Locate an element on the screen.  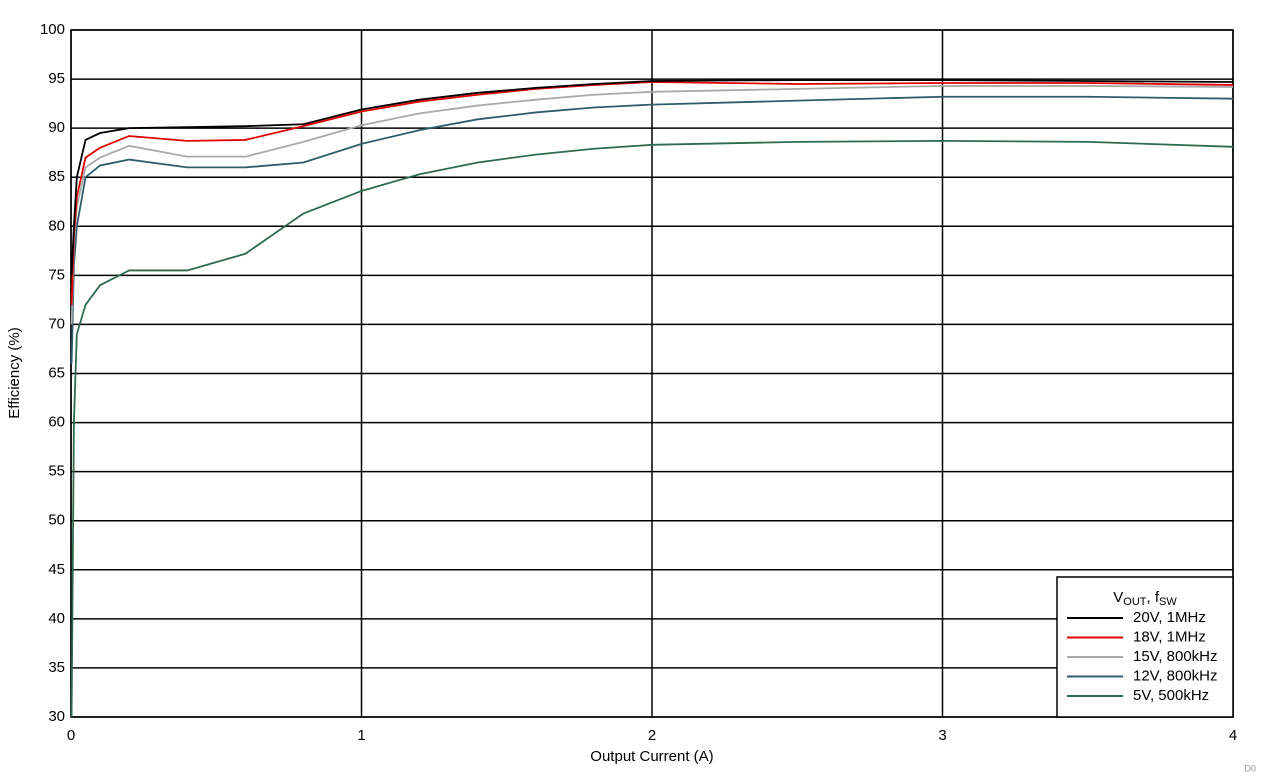
y-tick-label: 85 is located at coordinates (56, 176).